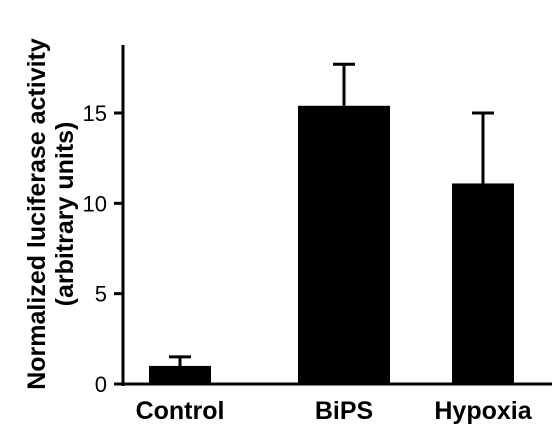 The height and width of the screenshot is (425, 559). I want to click on bar-bips, so click(344, 245).